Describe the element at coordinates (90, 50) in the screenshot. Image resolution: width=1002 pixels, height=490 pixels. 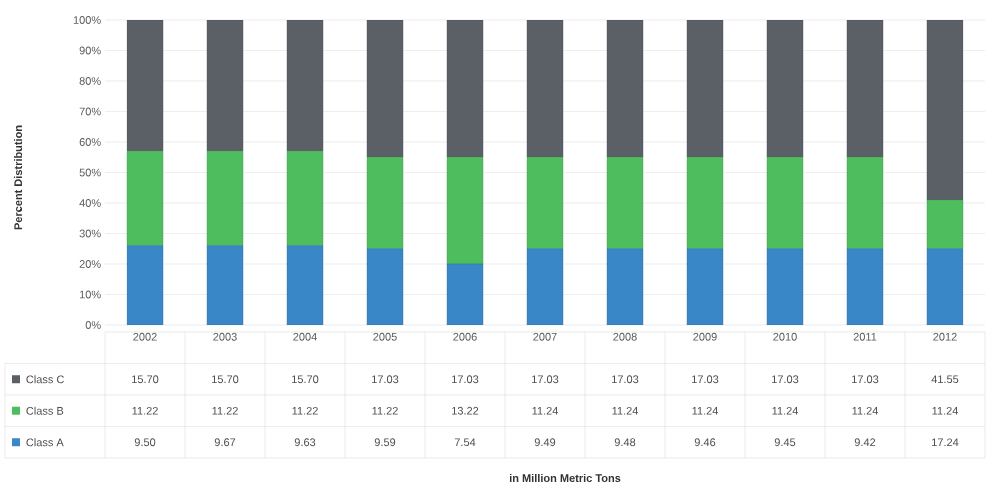
I see `y-tick-label: 90%` at that location.